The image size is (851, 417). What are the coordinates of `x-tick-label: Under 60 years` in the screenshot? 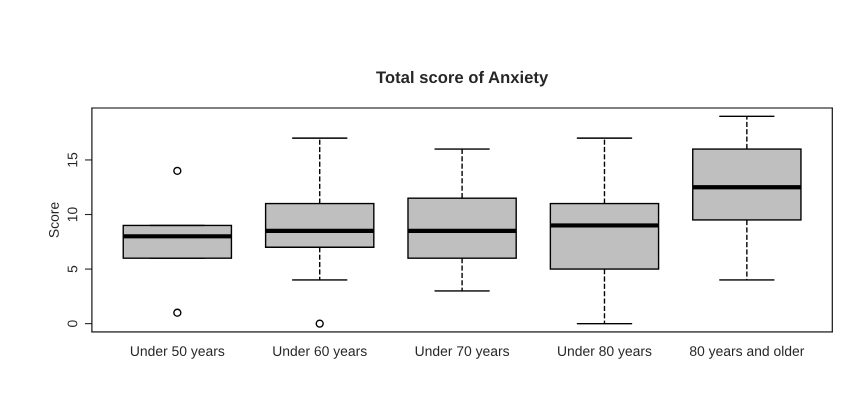 It's located at (320, 352).